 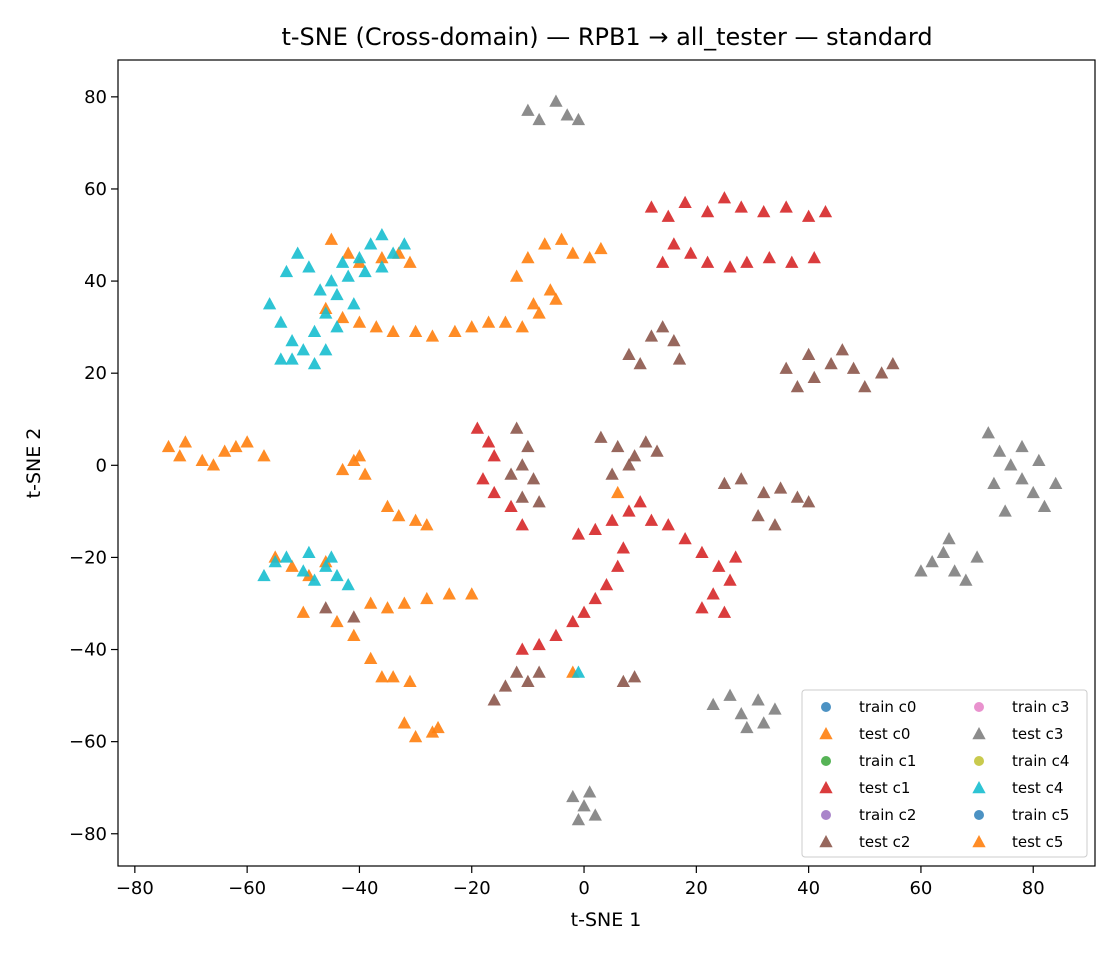 I want to click on x-tick-label-1: −60, so click(x=247, y=888).